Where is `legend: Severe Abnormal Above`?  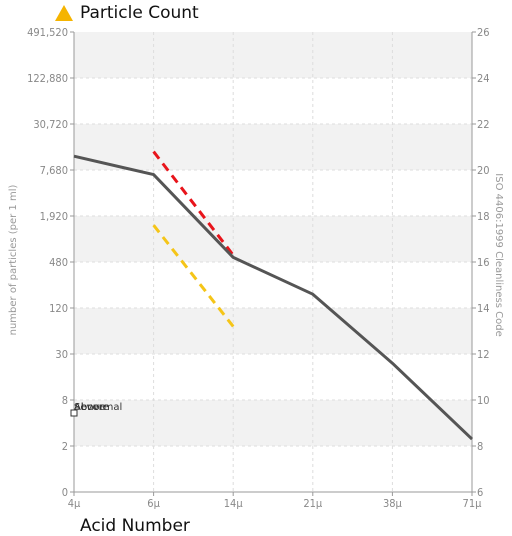
legend: Severe Abnormal Above is located at coordinates (96, 409).